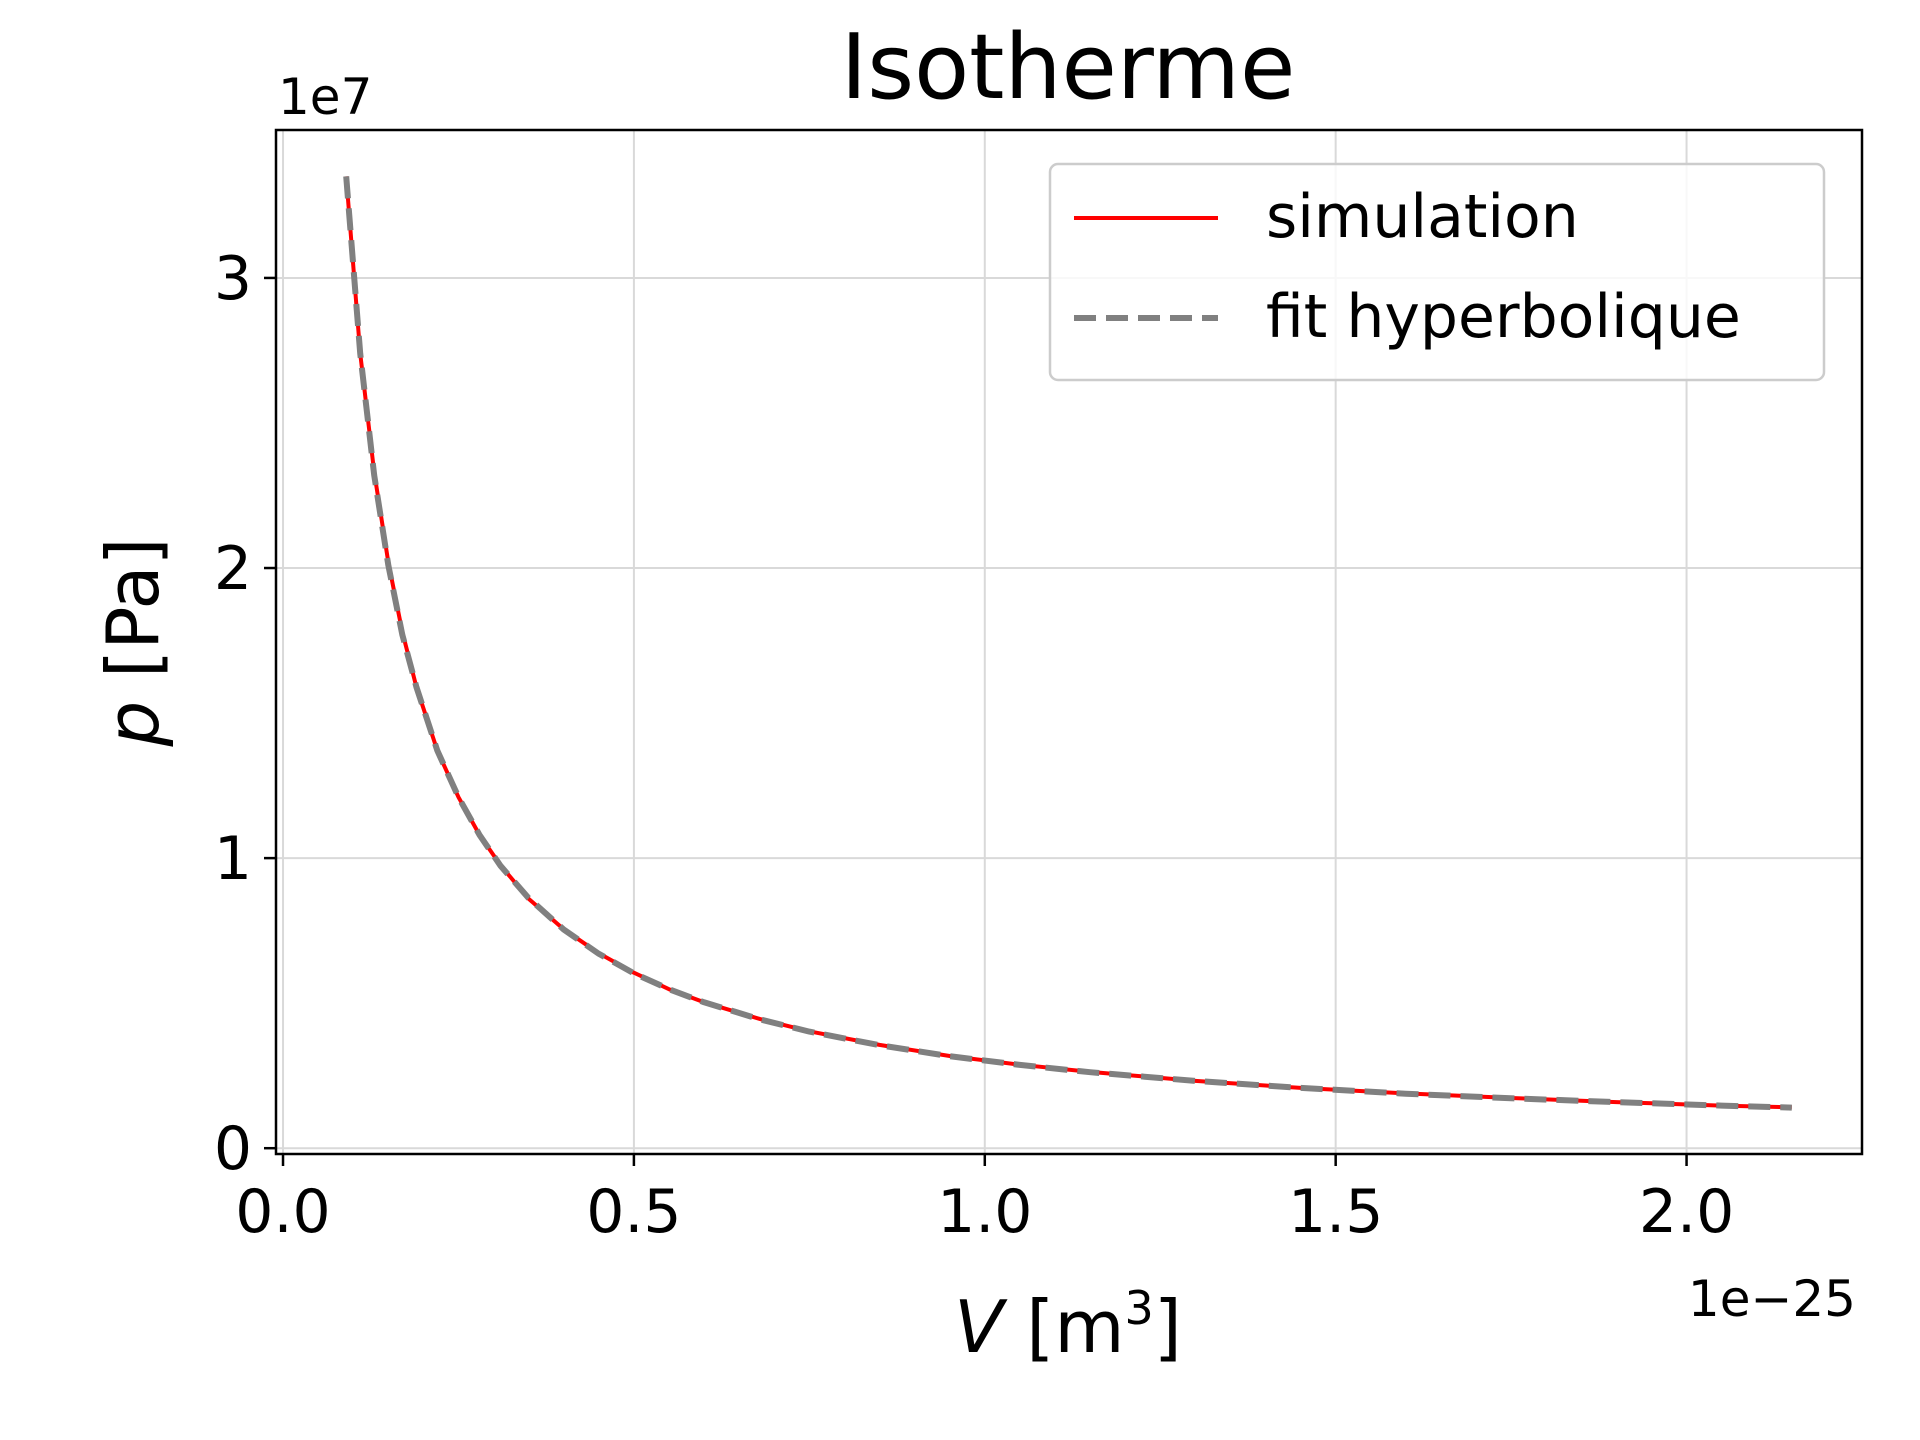 This screenshot has width=1920, height=1440. What do you see at coordinates (1139, 1308) in the screenshot?
I see `x-axis-unit-exponent: 3` at bounding box center [1139, 1308].